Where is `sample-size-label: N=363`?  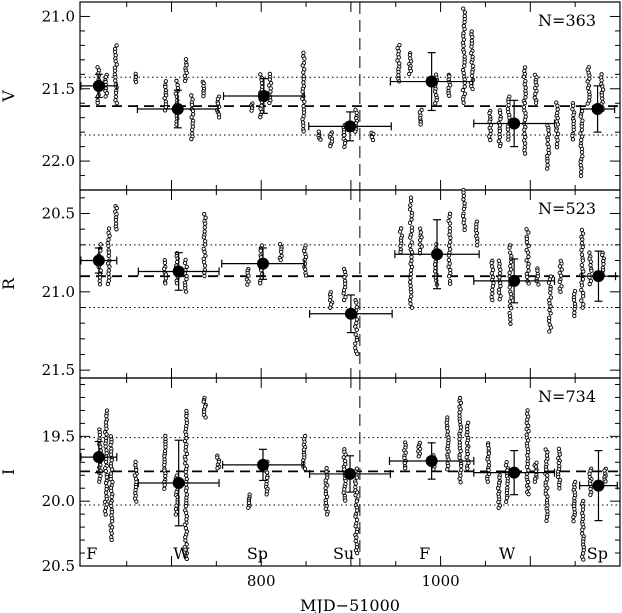 sample-size-label: N=363 is located at coordinates (567, 20).